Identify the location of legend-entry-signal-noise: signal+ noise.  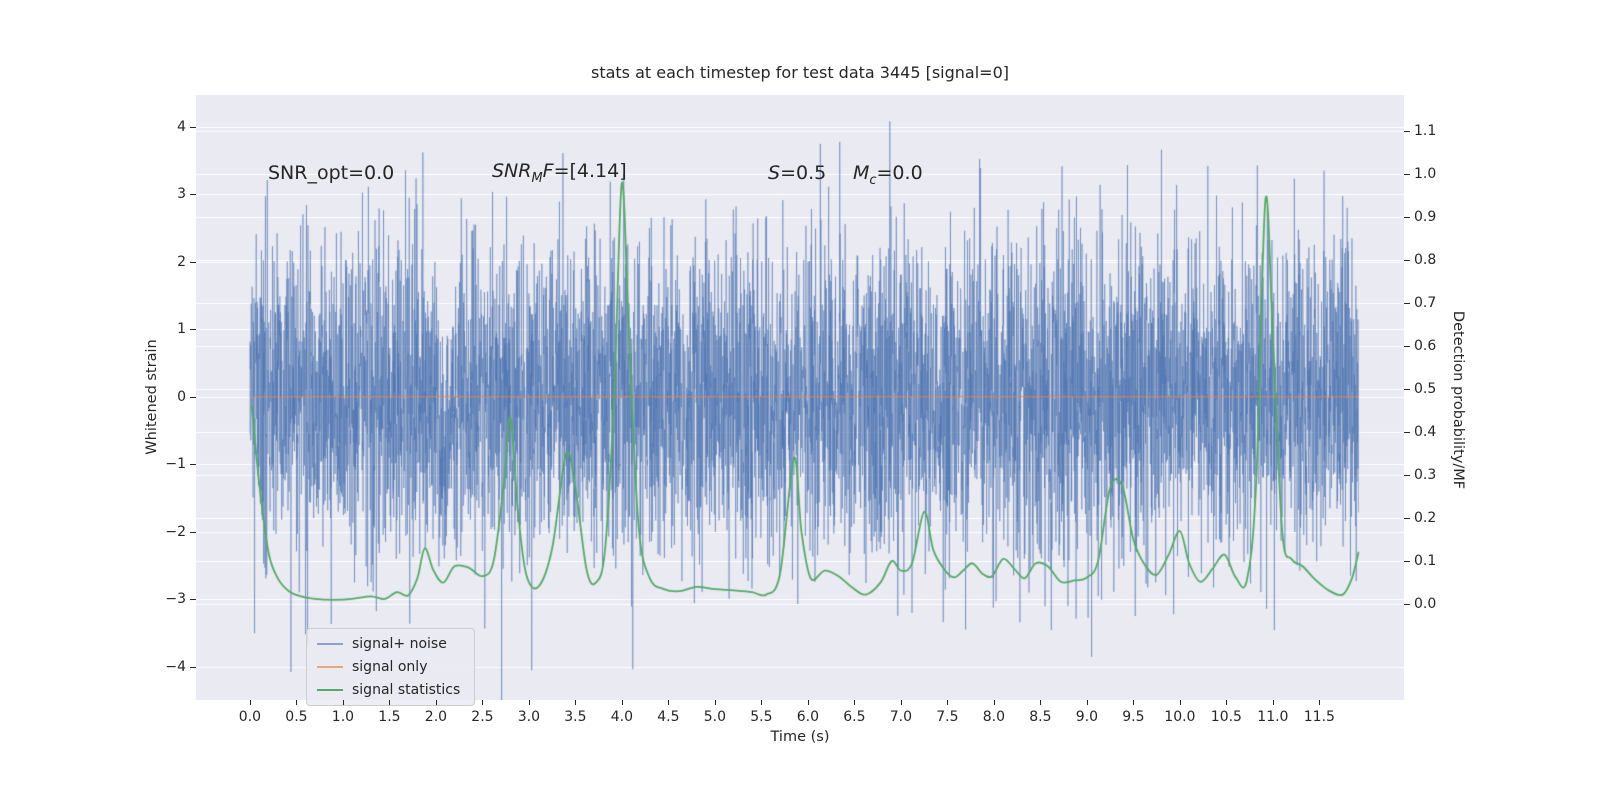
(388, 644).